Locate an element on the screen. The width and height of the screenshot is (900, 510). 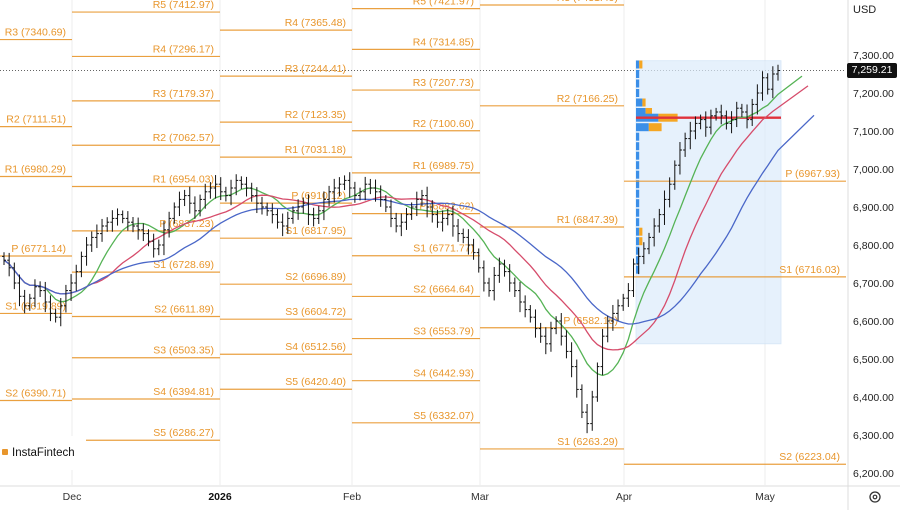
time-tick-label: 2026 is located at coordinates (220, 497).